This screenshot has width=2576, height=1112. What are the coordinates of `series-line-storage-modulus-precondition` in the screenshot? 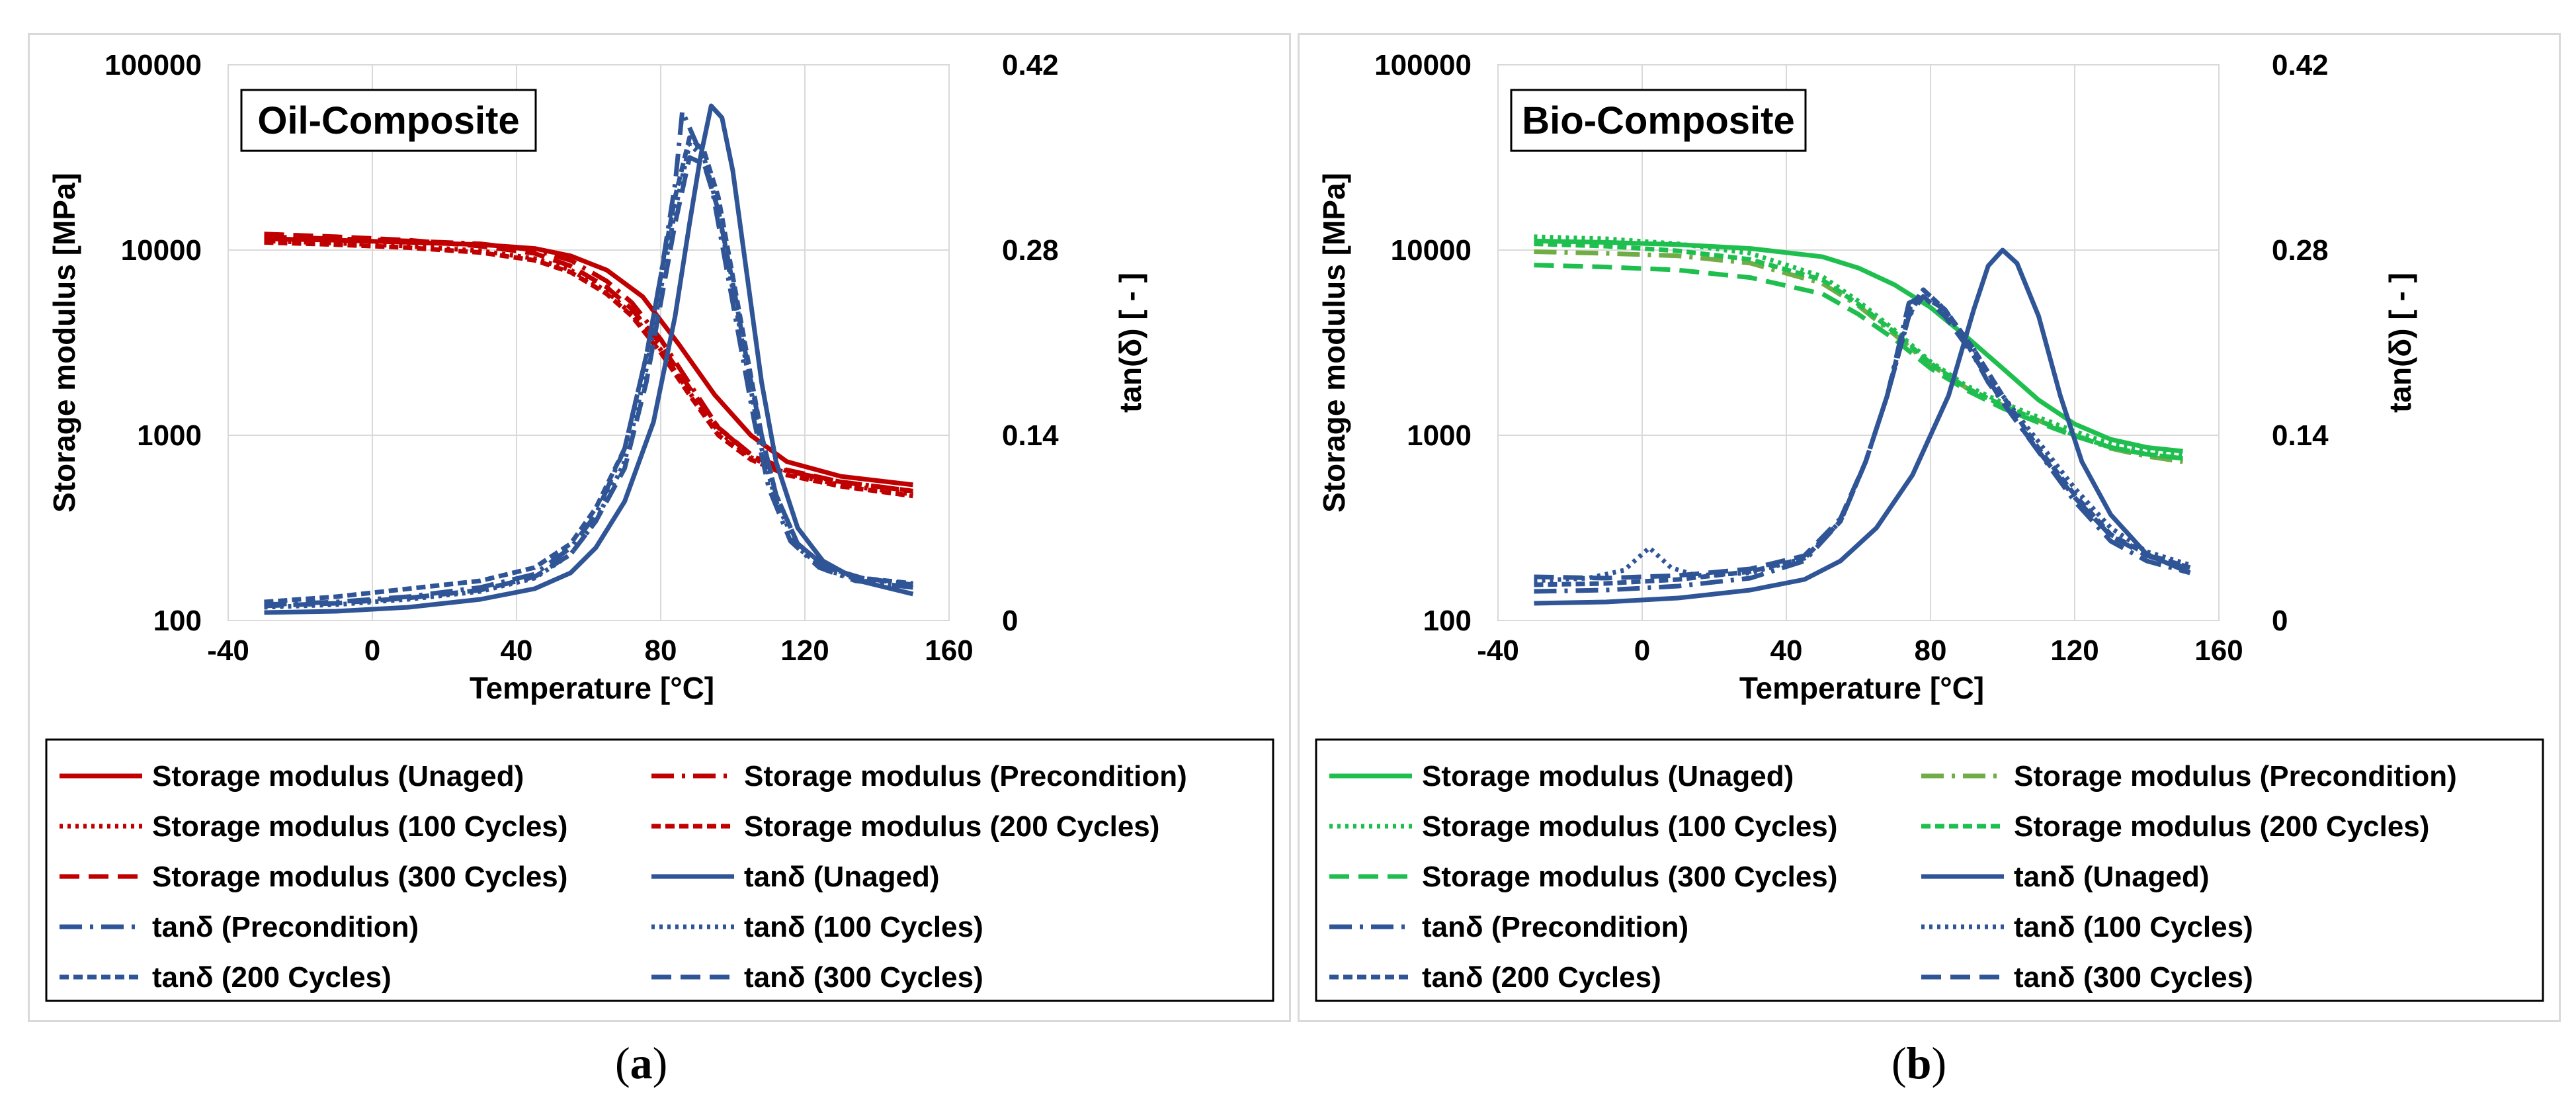 It's located at (1859, 357).